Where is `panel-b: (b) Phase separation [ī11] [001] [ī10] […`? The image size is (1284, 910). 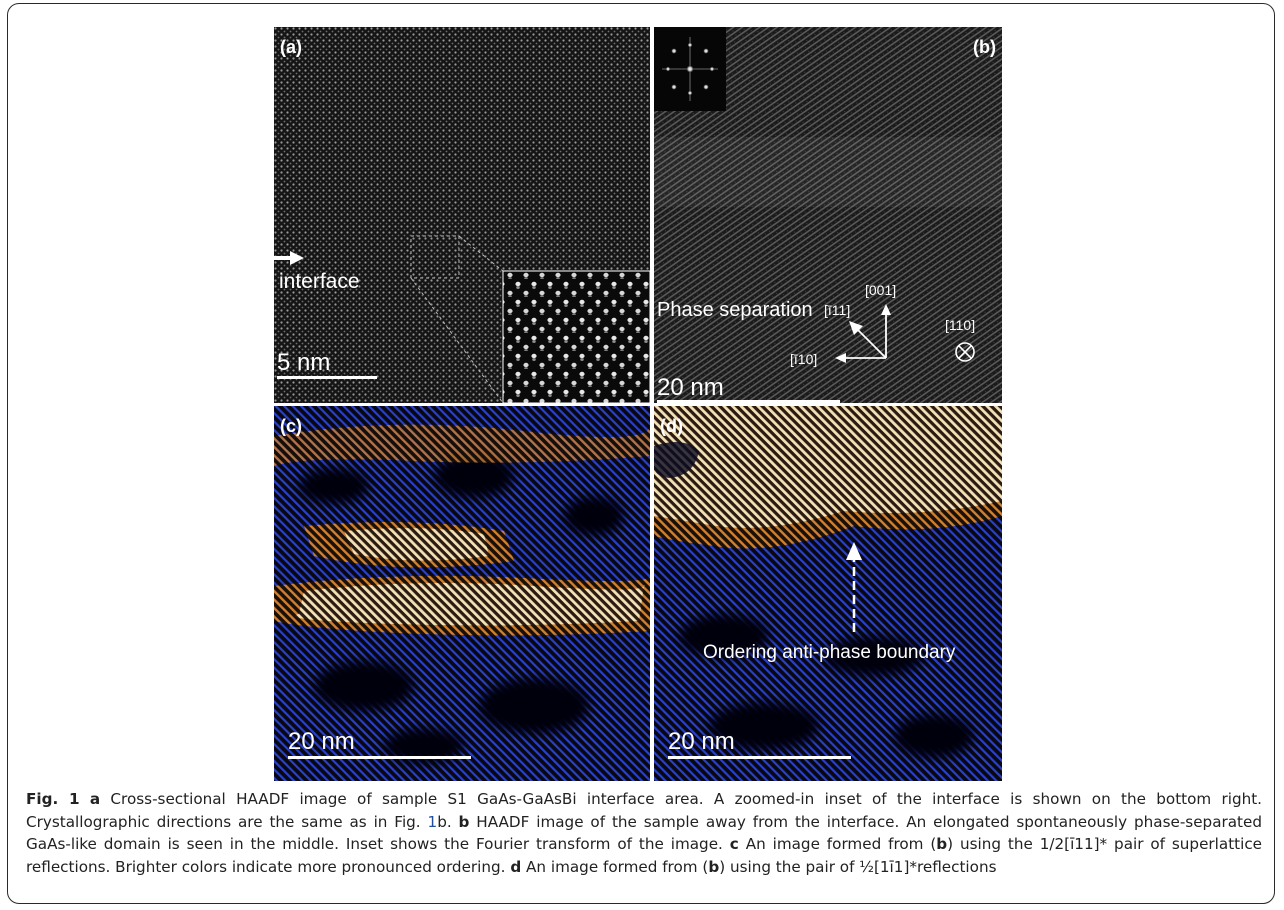
panel-b: (b) Phase separation [ī11] [001] [ī10] [… is located at coordinates (828, 215).